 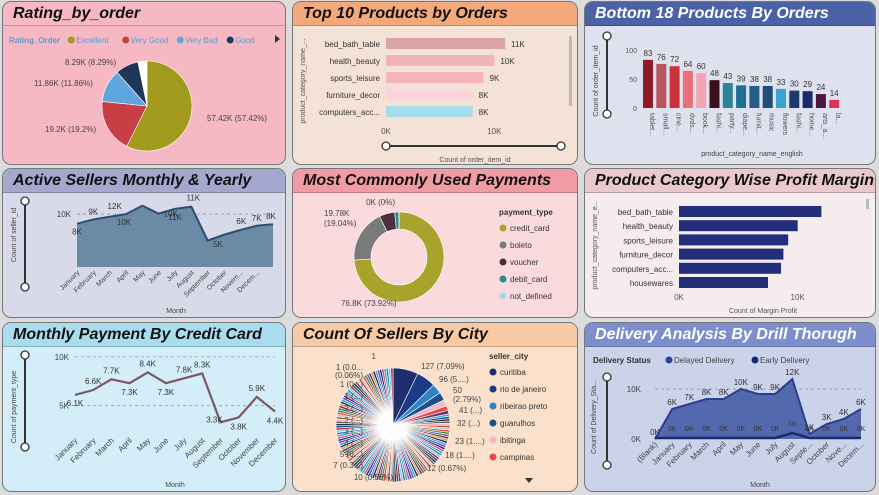 I want to click on legend-item: debit_card, so click(x=528, y=279).